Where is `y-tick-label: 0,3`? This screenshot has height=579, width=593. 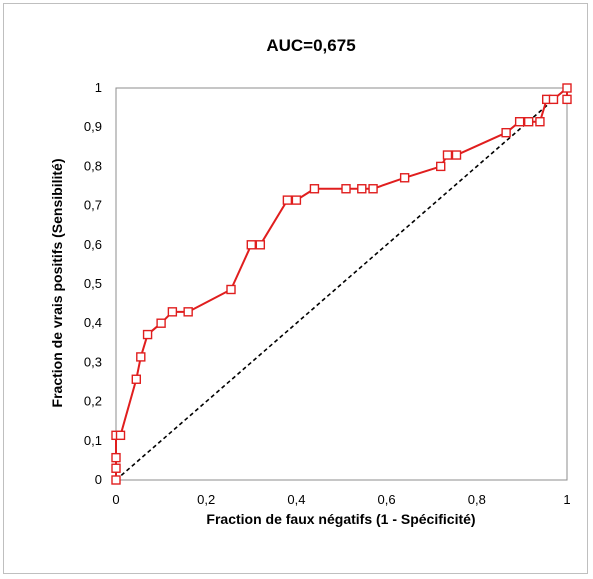
y-tick-label: 0,3 is located at coordinates (93, 361).